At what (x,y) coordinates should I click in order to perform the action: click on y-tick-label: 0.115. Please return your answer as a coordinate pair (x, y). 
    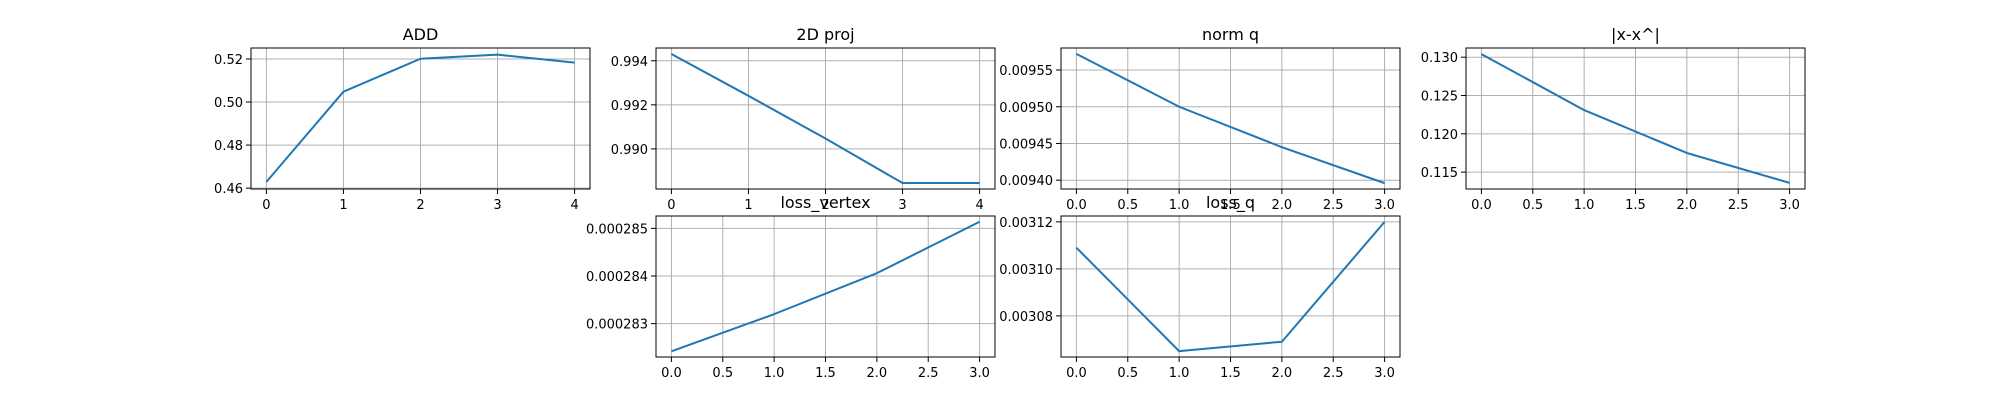
    Looking at the image, I should click on (1439, 173).